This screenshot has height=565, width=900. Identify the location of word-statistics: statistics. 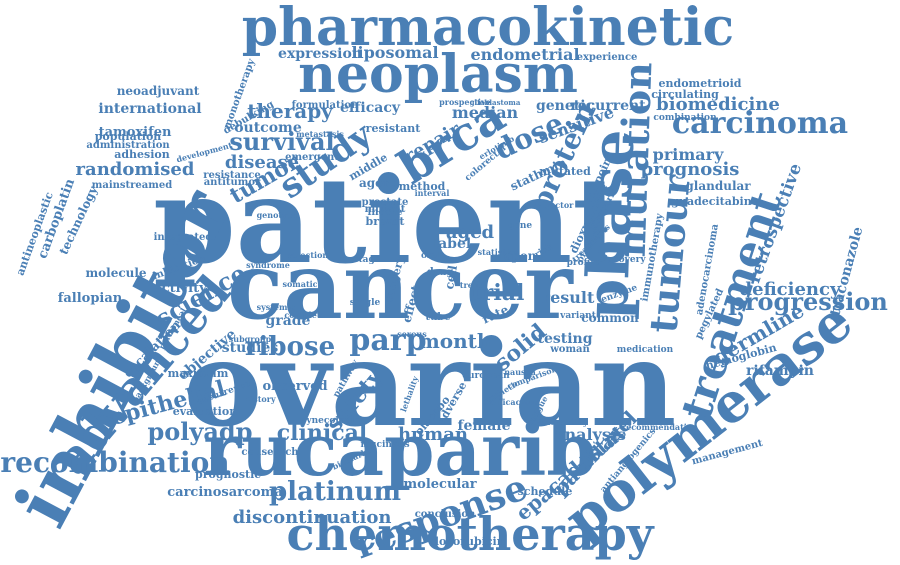
(498, 252).